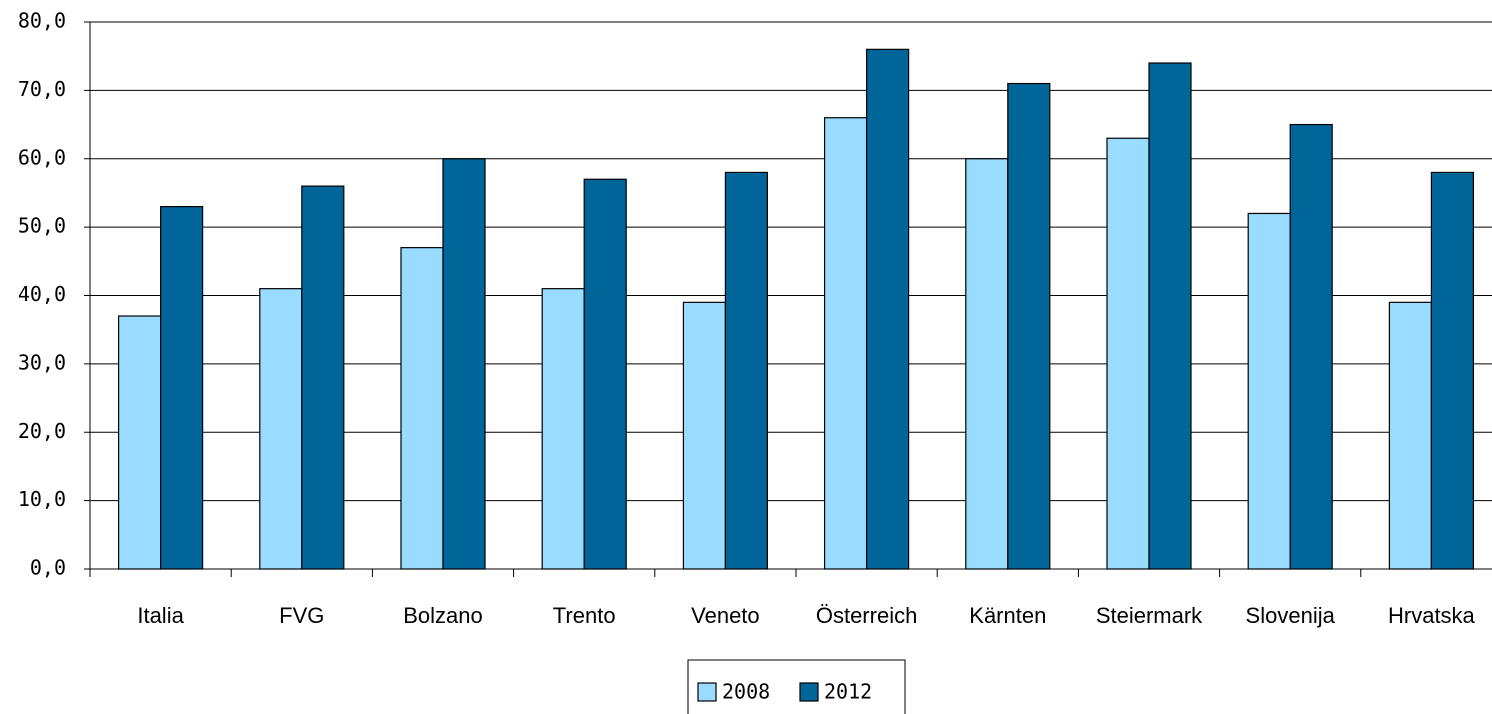  What do you see at coordinates (1149, 615) in the screenshot?
I see `x-tick-label: Steiermark` at bounding box center [1149, 615].